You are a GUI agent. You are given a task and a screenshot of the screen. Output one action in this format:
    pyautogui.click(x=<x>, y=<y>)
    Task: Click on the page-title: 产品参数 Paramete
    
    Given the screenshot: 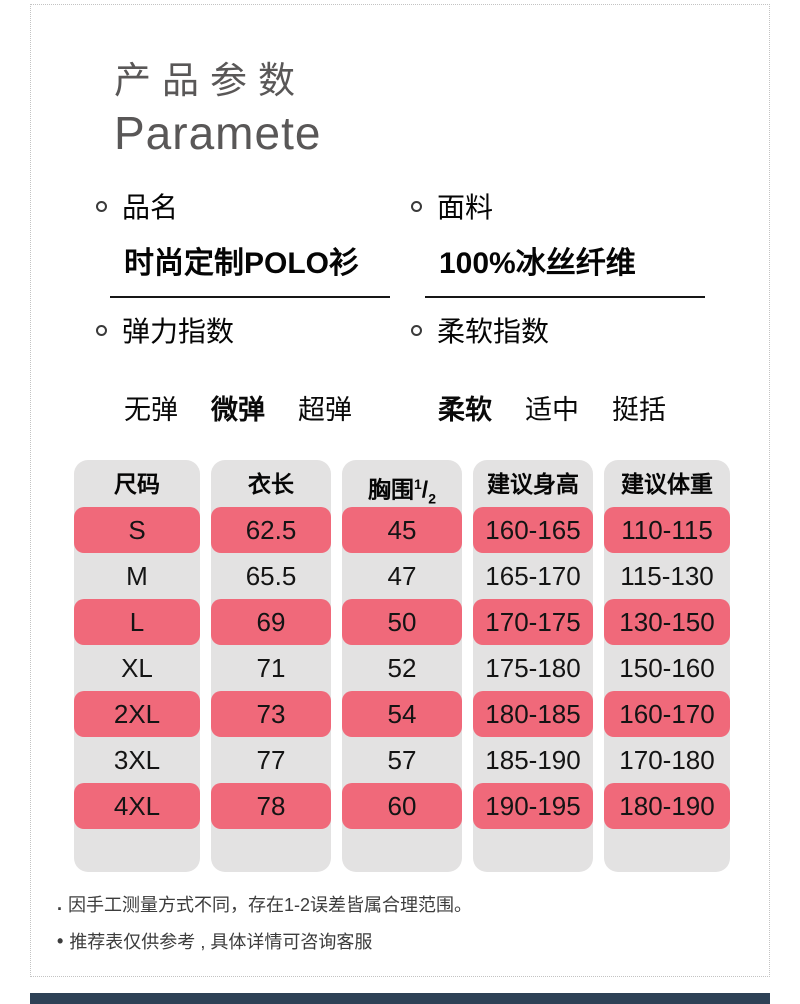 What is the action you would take?
    pyautogui.click(x=217, y=105)
    